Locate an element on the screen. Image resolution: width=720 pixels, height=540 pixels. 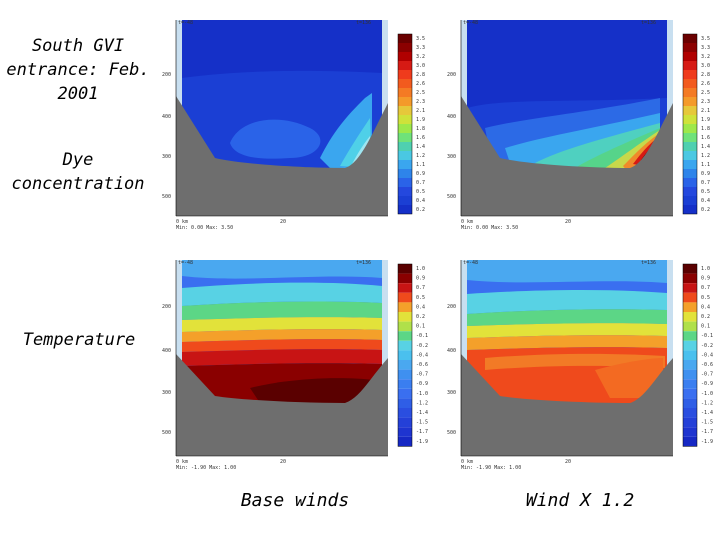
colorbar-tick-label: 1.9 is located at coordinates (420, 120).